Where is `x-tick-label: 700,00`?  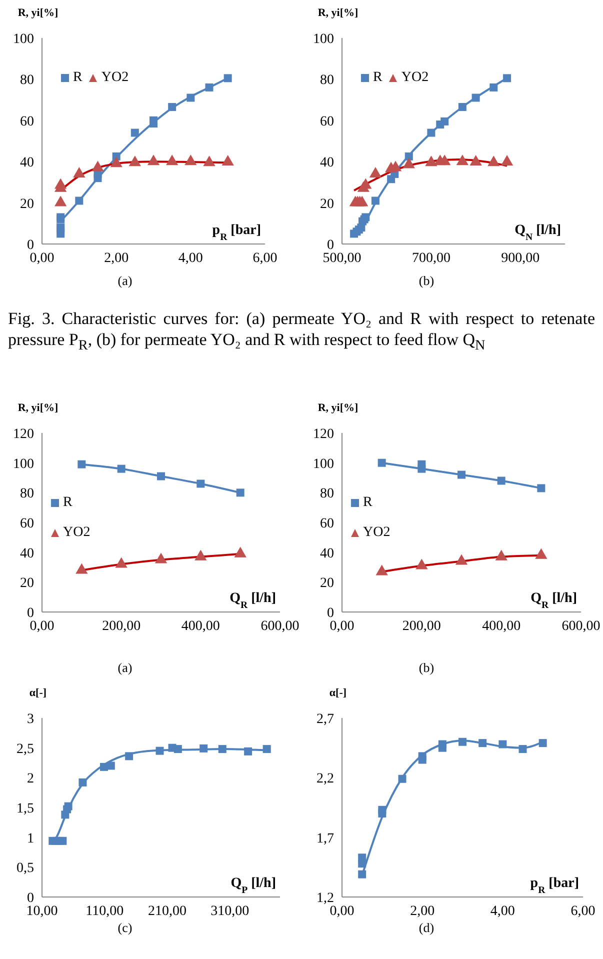 x-tick-label: 700,00 is located at coordinates (431, 258).